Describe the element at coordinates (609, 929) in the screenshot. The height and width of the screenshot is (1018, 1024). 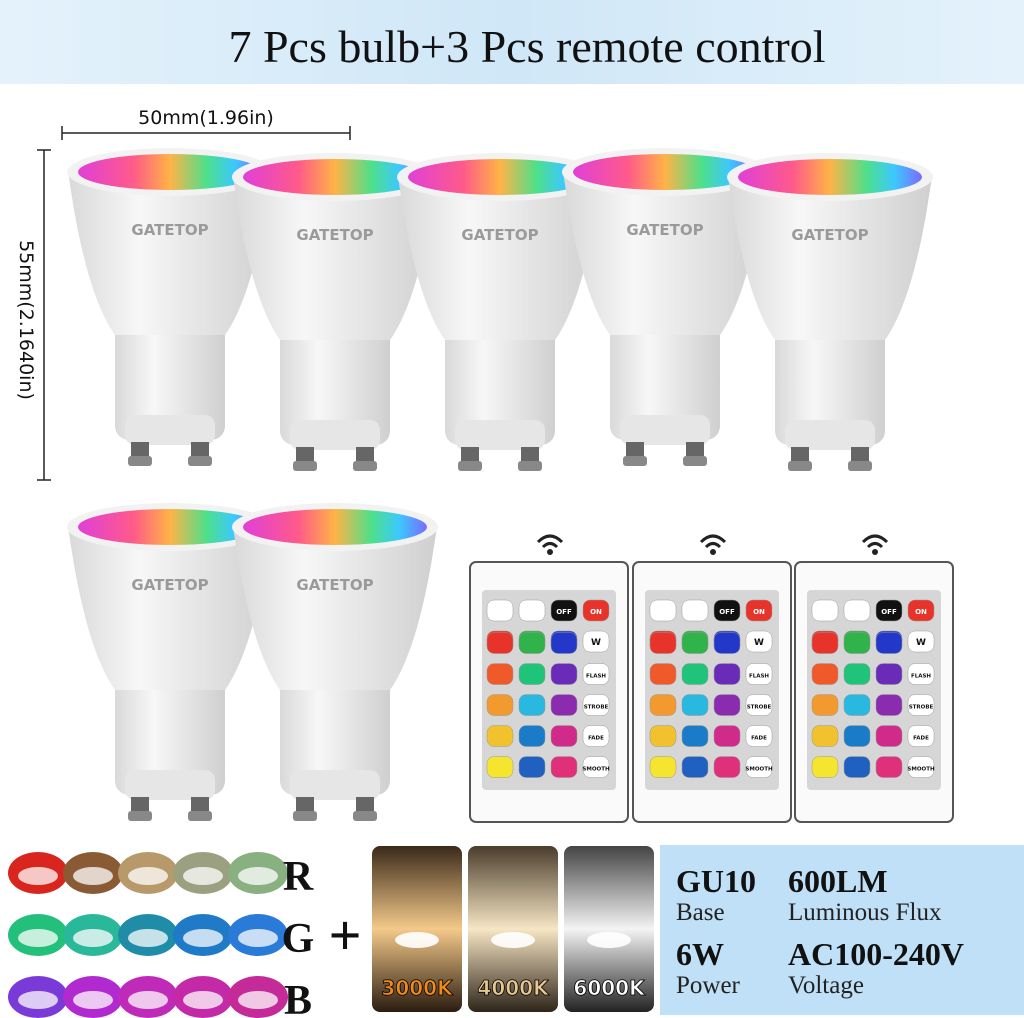
I see `temp-card` at that location.